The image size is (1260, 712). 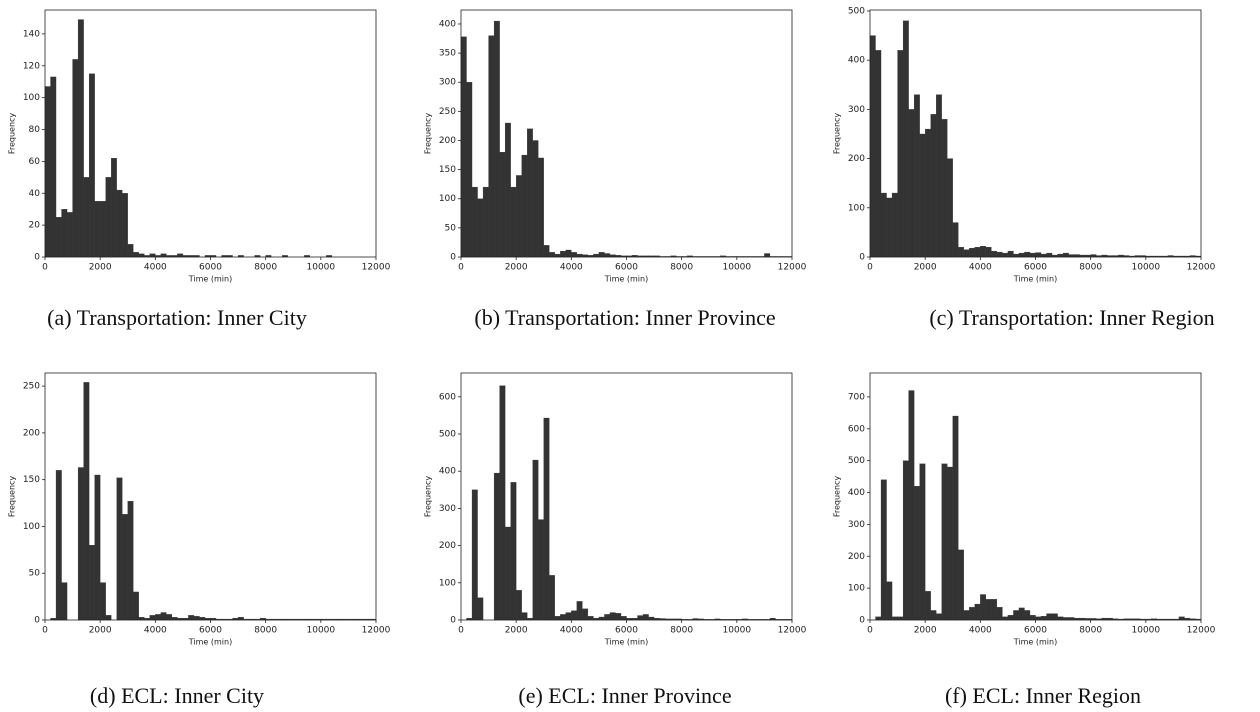 I want to click on y-tick-label: 500, so click(x=856, y=11).